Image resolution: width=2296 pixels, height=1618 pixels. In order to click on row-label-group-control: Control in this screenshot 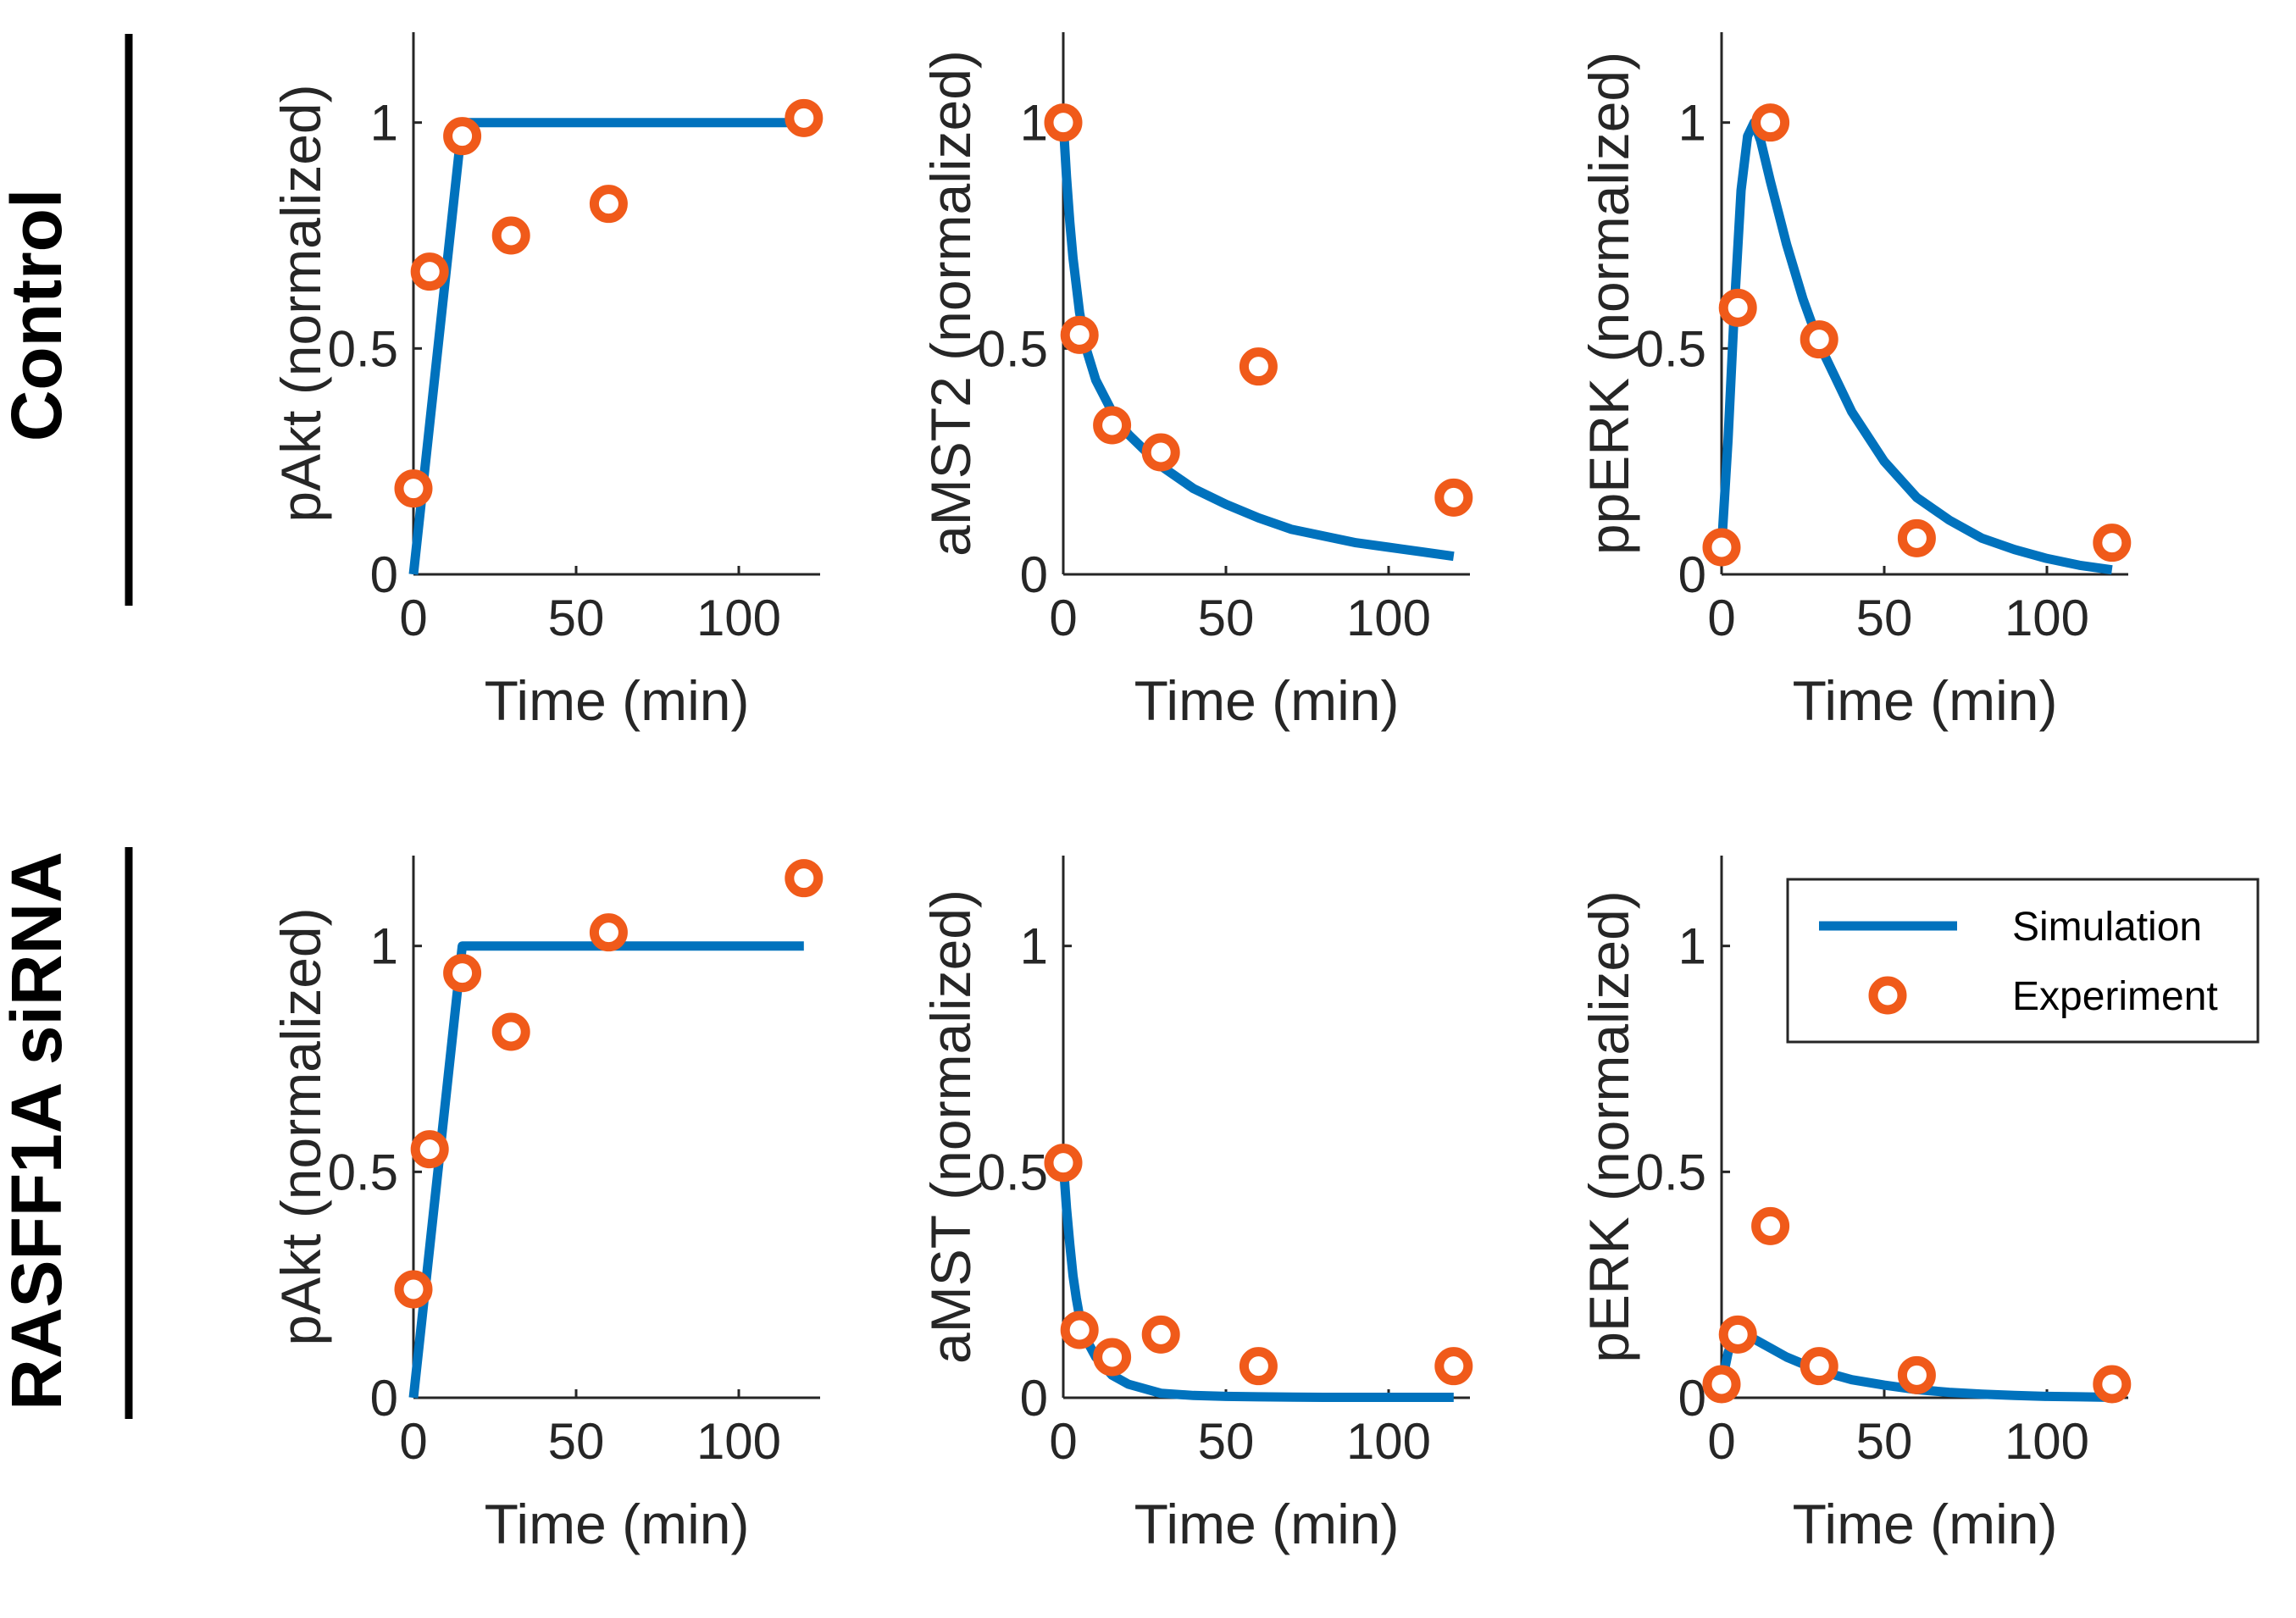, I will do `click(66, 320)`.